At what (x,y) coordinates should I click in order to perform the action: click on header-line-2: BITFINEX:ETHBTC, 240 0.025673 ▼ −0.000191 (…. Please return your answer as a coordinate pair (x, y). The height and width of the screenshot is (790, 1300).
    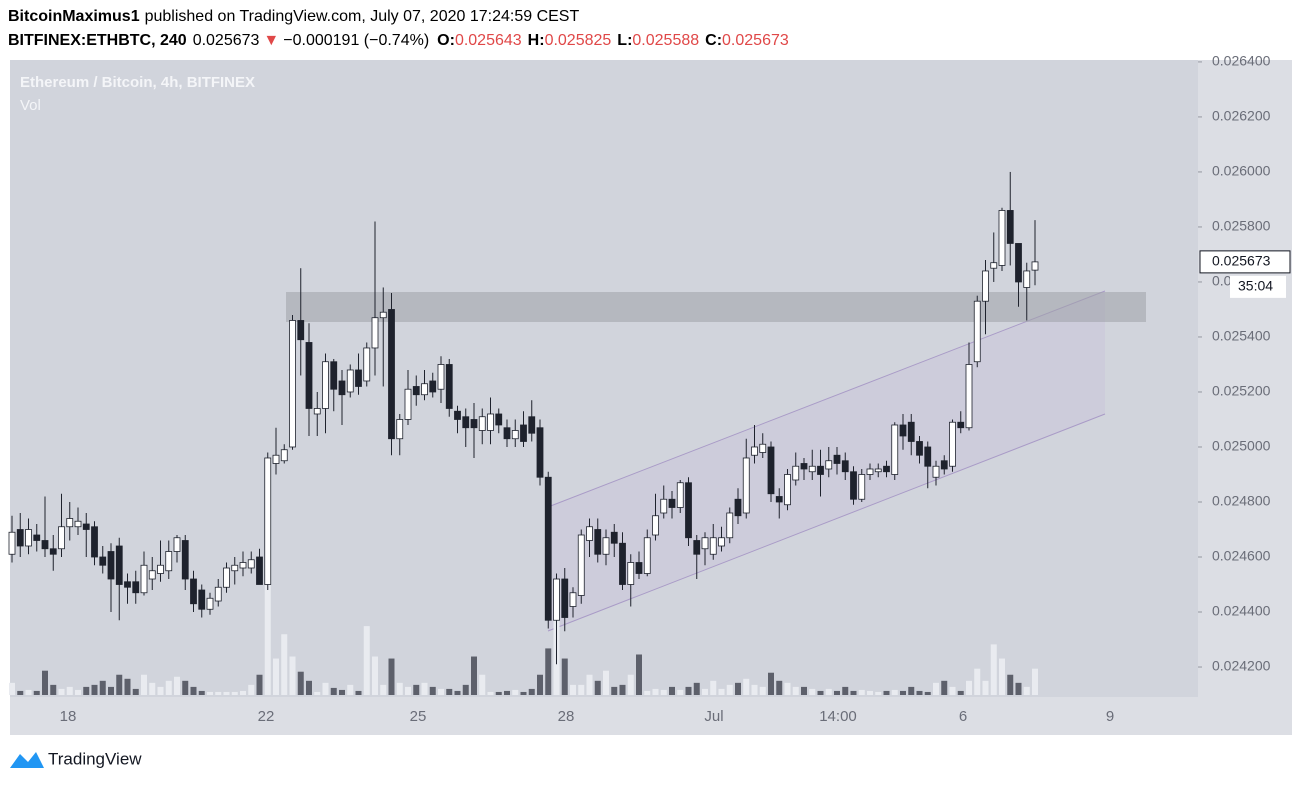
    Looking at the image, I should click on (398, 40).